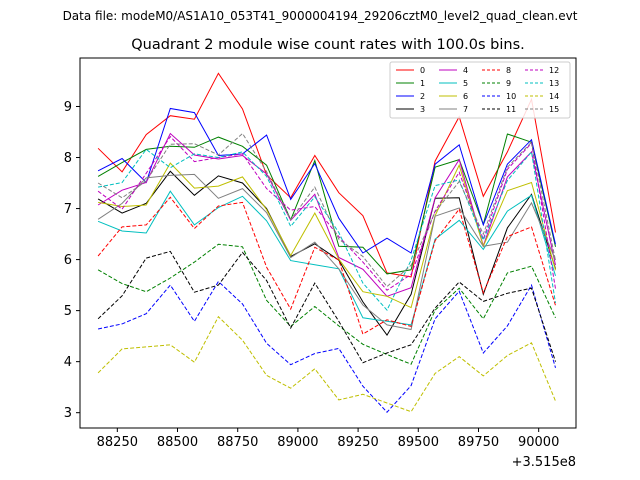 The image size is (640, 480). Describe the element at coordinates (68, 311) in the screenshot. I see `y-tick-label: 5` at that location.